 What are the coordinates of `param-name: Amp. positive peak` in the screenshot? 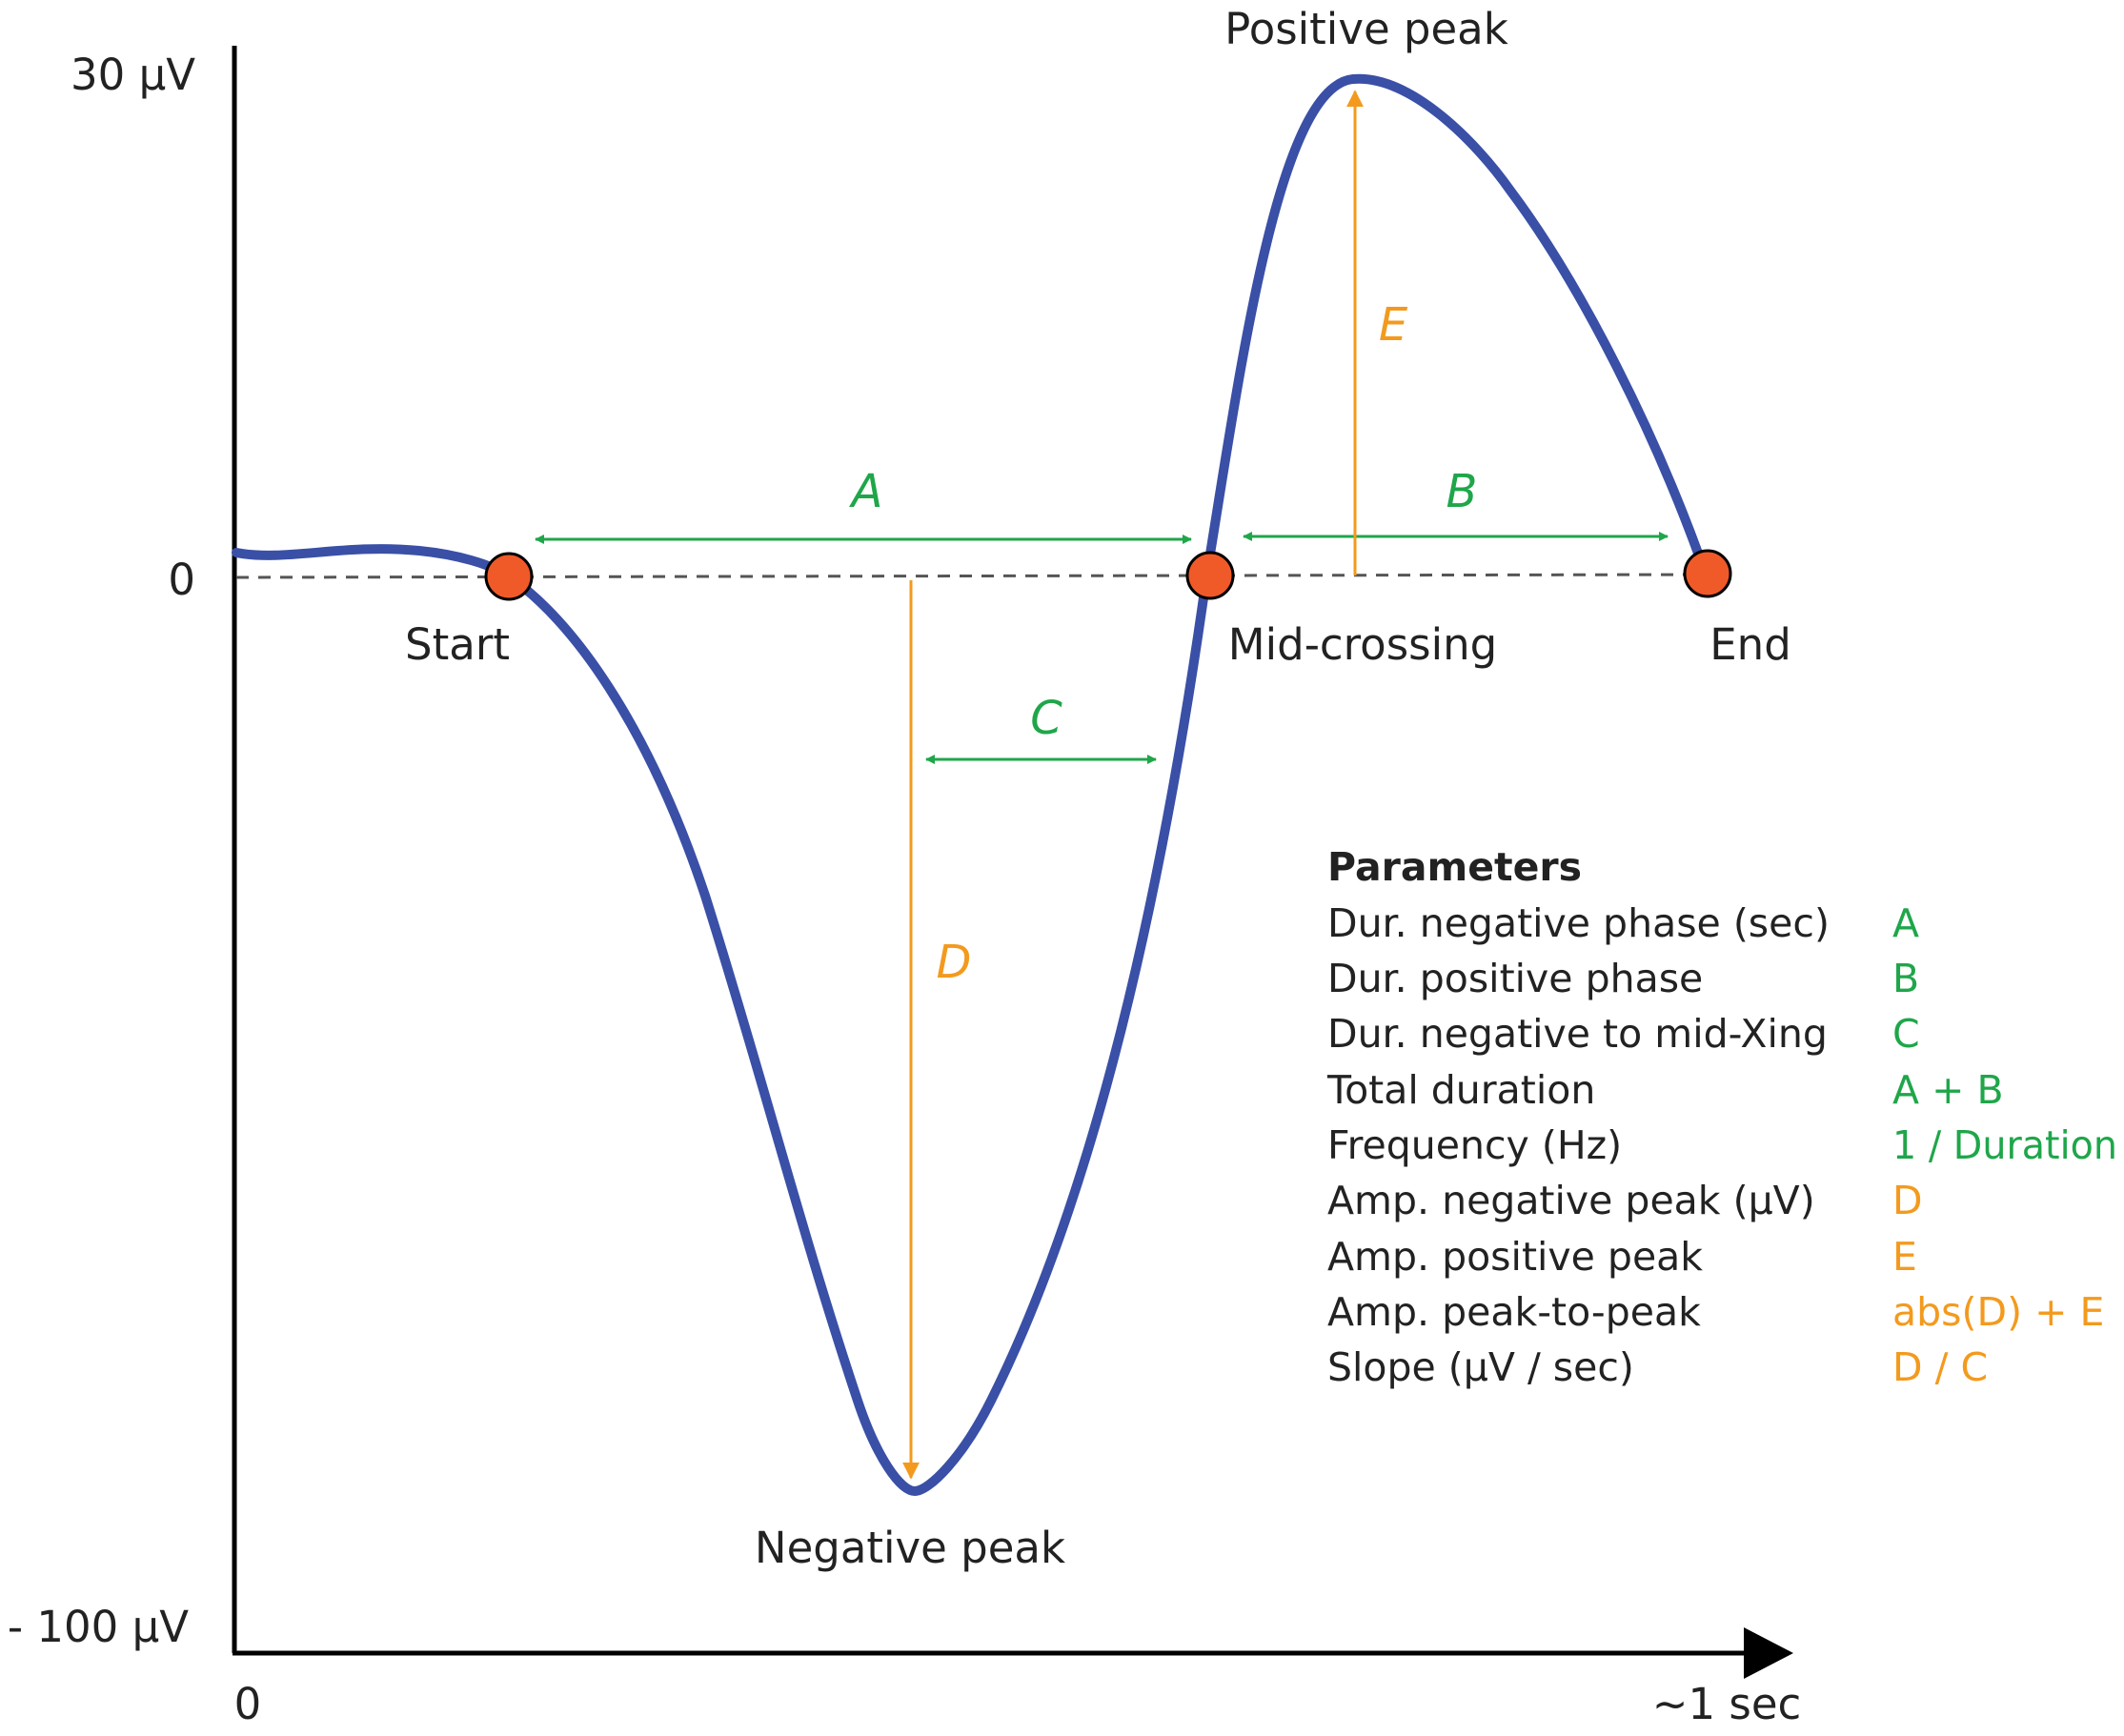 It's located at (1515, 1257).